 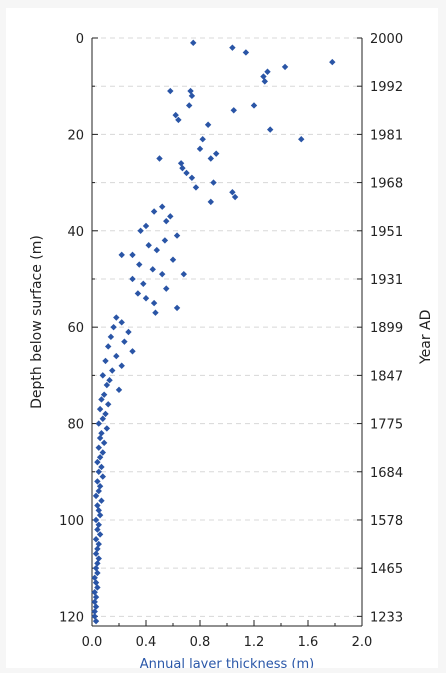 I want to click on y-tick-label: 100, so click(x=71, y=521).